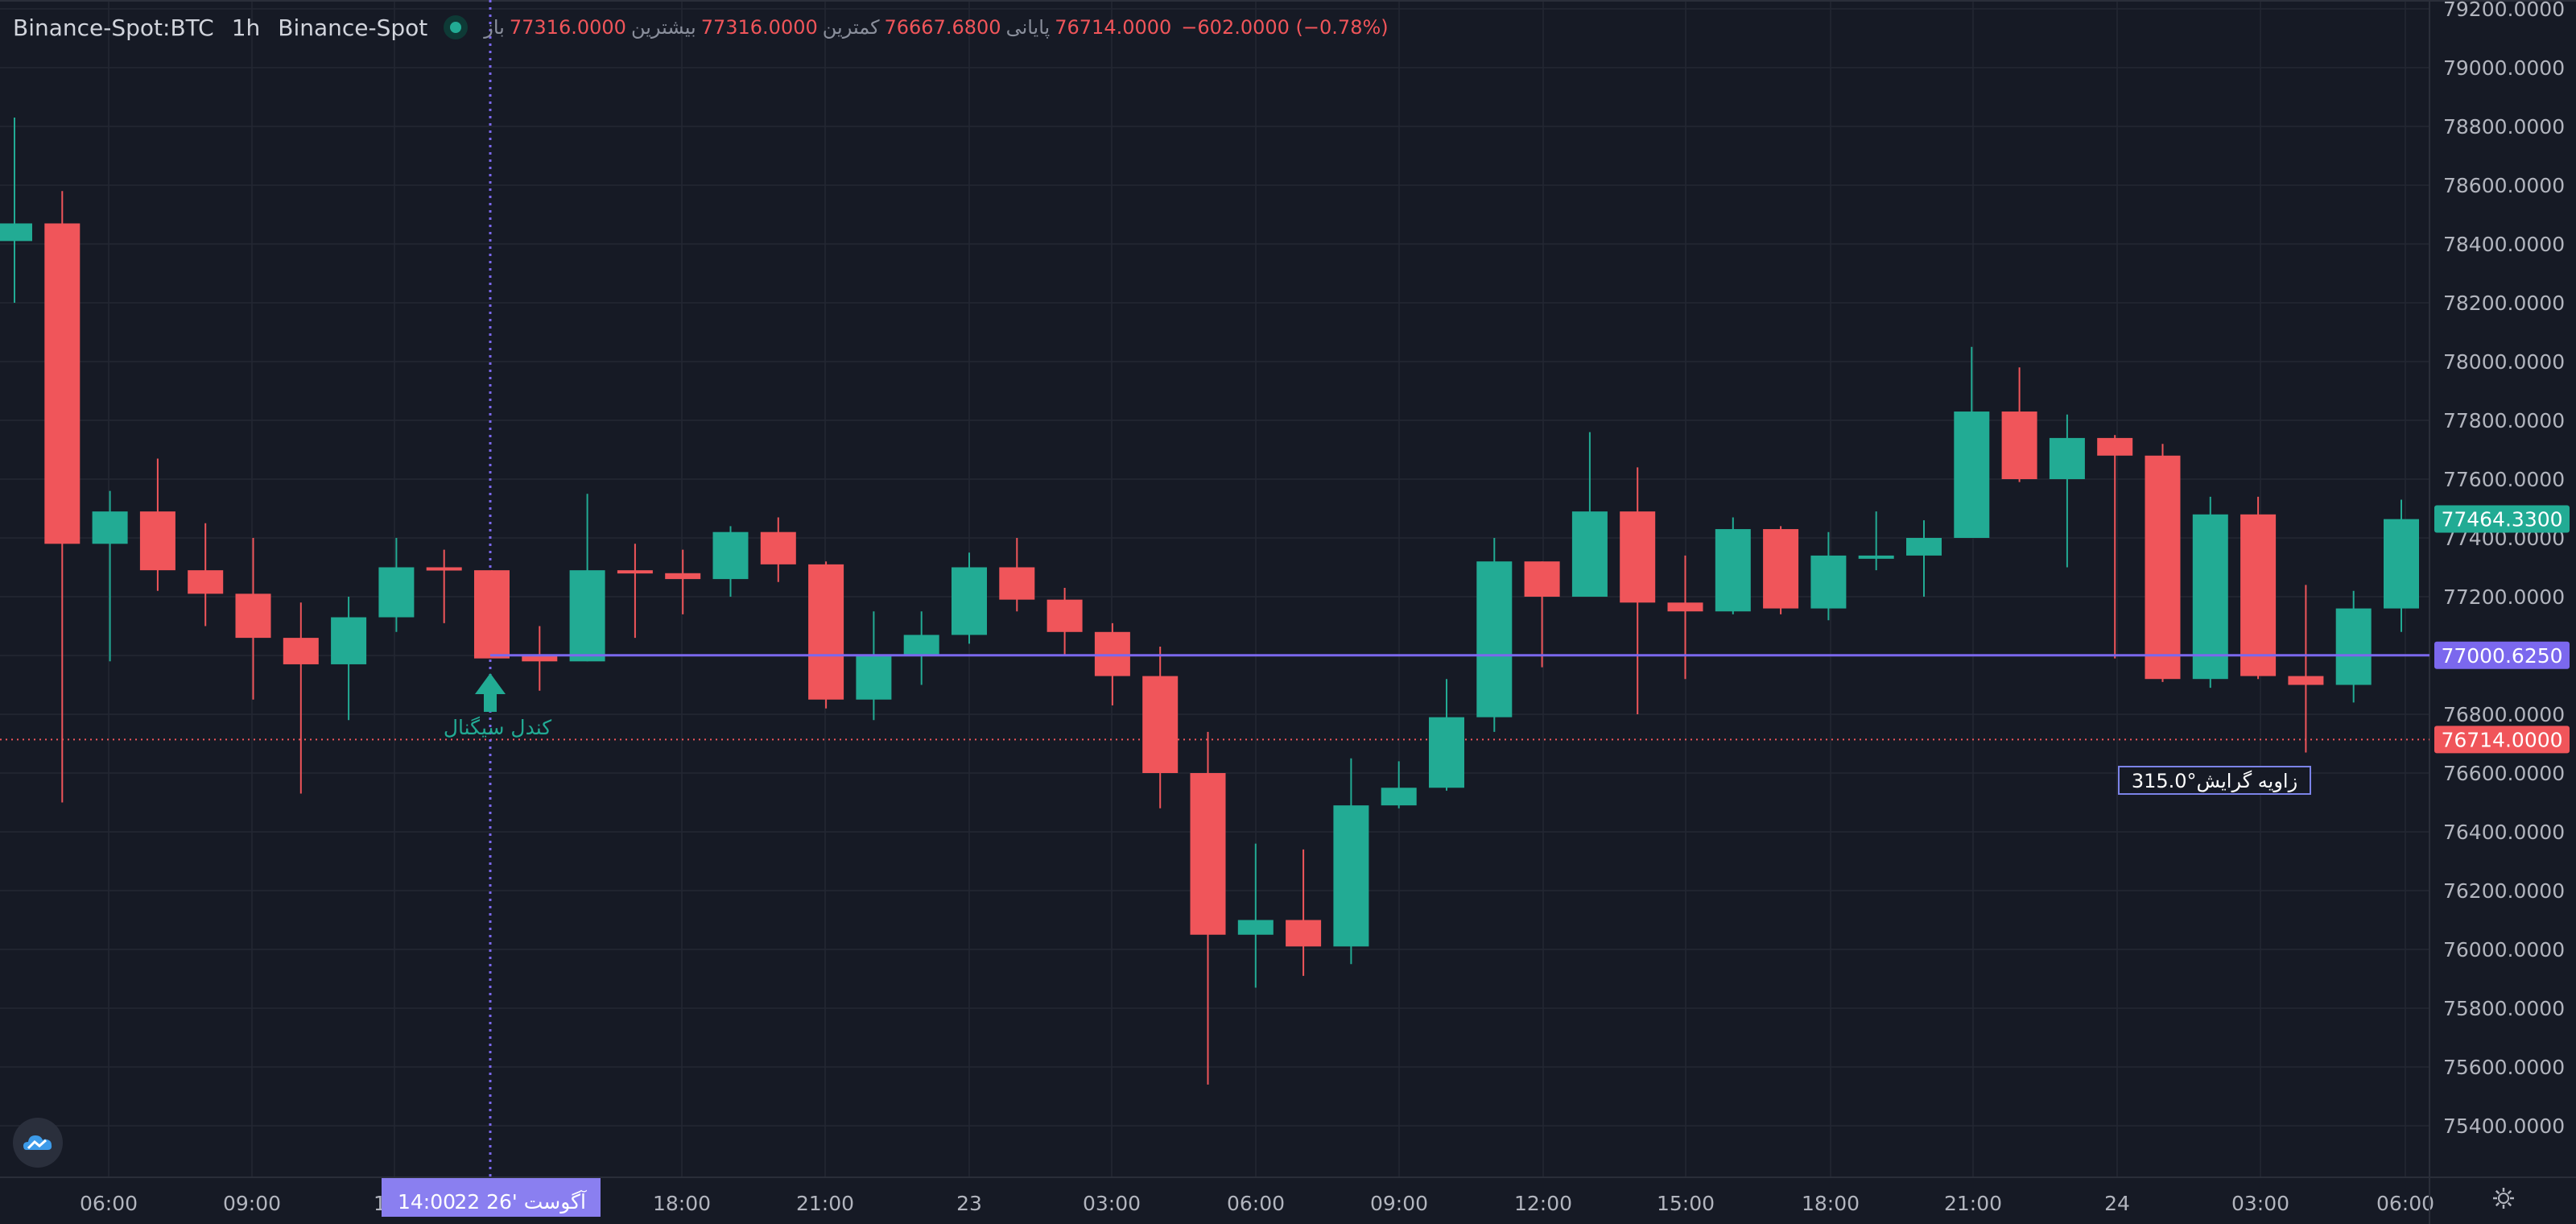 This screenshot has width=2576, height=1224. Describe the element at coordinates (456, 27) in the screenshot. I see `market-status-icon` at that location.